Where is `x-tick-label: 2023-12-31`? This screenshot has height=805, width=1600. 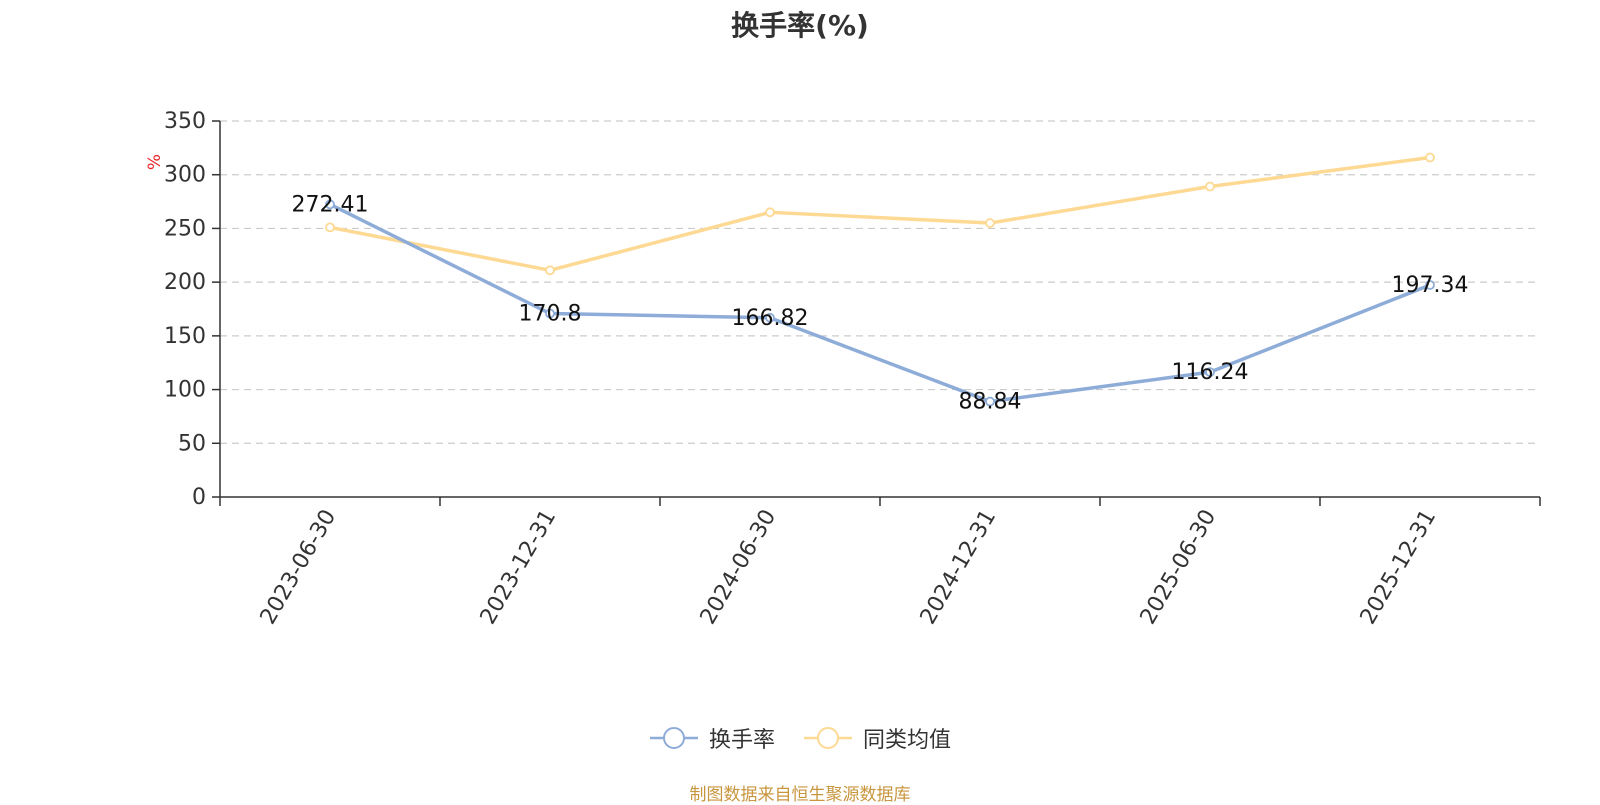
x-tick-label: 2023-12-31 is located at coordinates (519, 567).